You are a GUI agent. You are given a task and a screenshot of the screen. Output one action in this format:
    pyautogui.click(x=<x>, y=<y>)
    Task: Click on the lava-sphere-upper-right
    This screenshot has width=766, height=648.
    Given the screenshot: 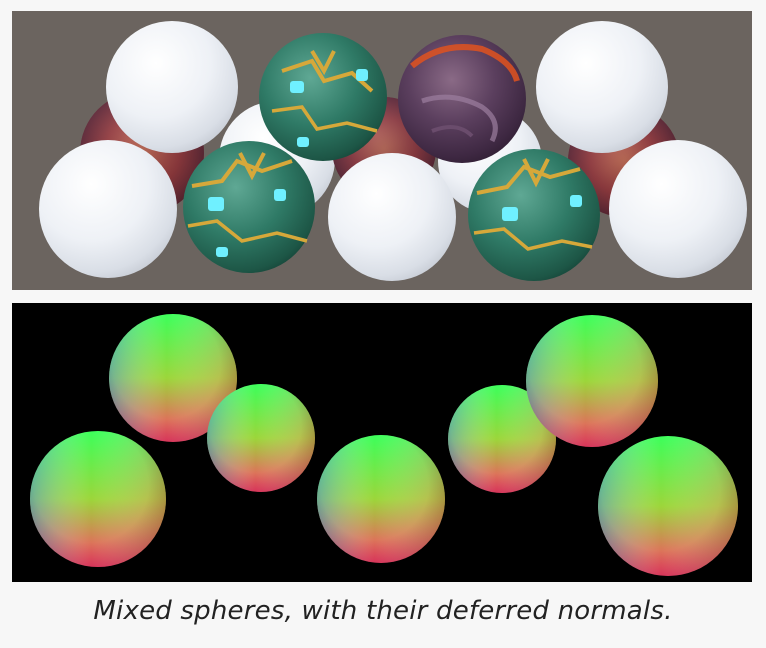 What is the action you would take?
    pyautogui.click(x=462, y=99)
    